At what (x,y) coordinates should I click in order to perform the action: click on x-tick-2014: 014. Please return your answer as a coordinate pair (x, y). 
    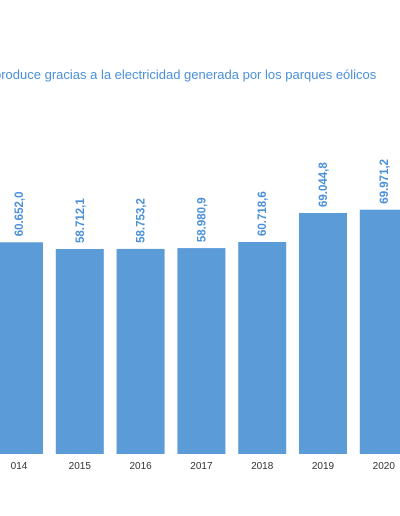
    Looking at the image, I should click on (19, 466).